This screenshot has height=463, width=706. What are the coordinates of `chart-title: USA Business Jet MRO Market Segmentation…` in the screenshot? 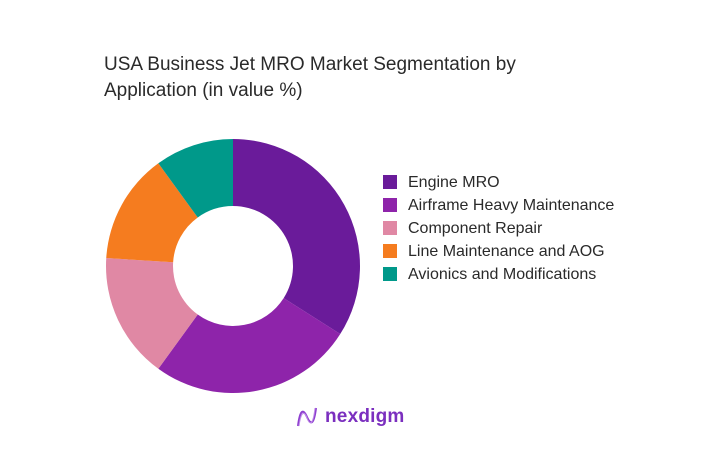 It's located at (310, 77).